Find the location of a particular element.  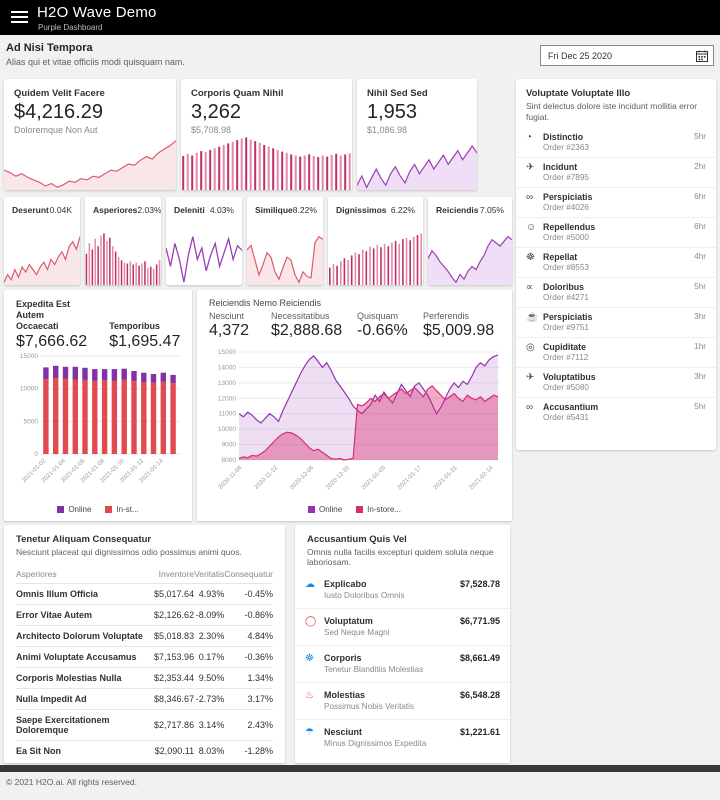

app-header: H2O Wave Demo Purple Dashboard is located at coordinates (360, 17).